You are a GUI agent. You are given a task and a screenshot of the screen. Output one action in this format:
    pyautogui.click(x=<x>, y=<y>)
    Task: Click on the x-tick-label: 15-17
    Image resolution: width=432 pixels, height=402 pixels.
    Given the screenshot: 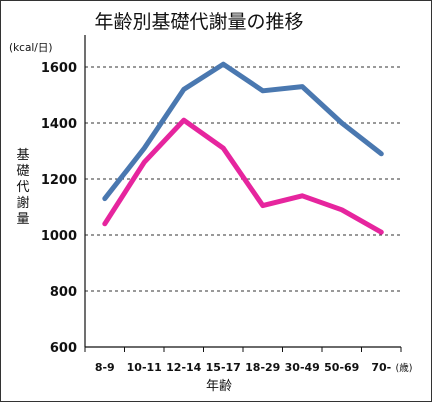 What is the action you would take?
    pyautogui.click(x=223, y=367)
    